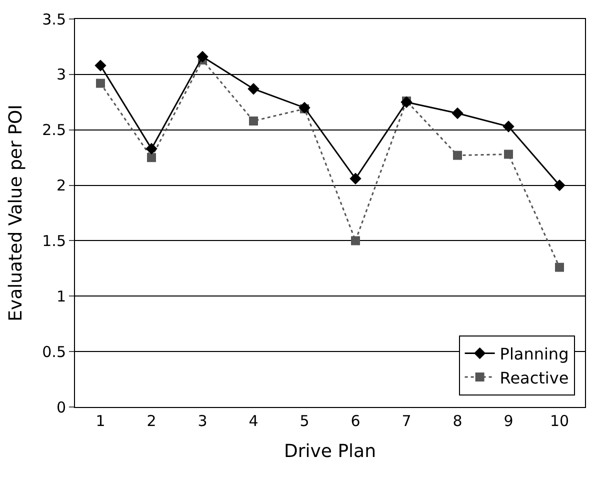 This screenshot has height=487, width=605. I want to click on y-tick-label: 2, so click(61, 185).